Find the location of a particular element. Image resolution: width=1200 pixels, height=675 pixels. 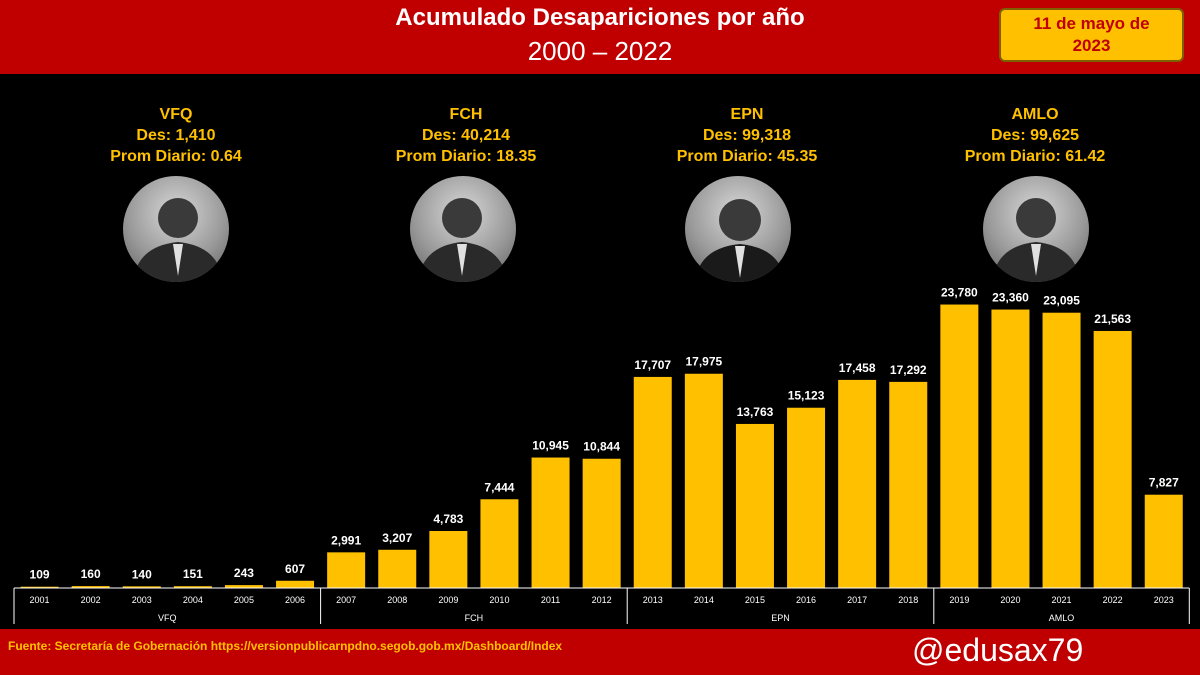

data-label: 21,563 is located at coordinates (1112, 319).